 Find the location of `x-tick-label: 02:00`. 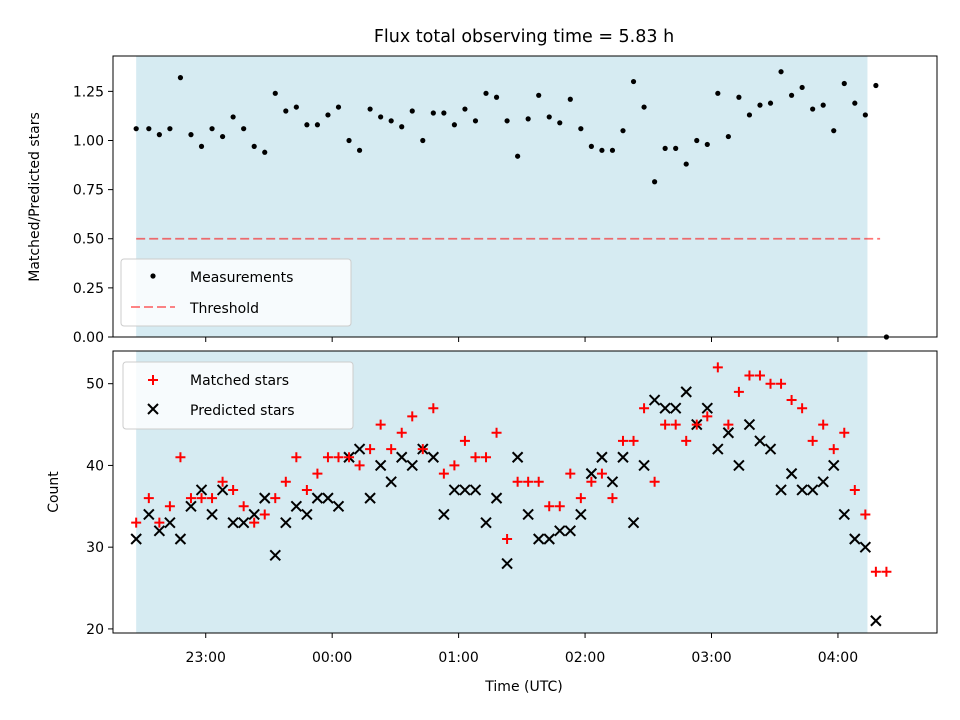

x-tick-label: 02:00 is located at coordinates (585, 658).